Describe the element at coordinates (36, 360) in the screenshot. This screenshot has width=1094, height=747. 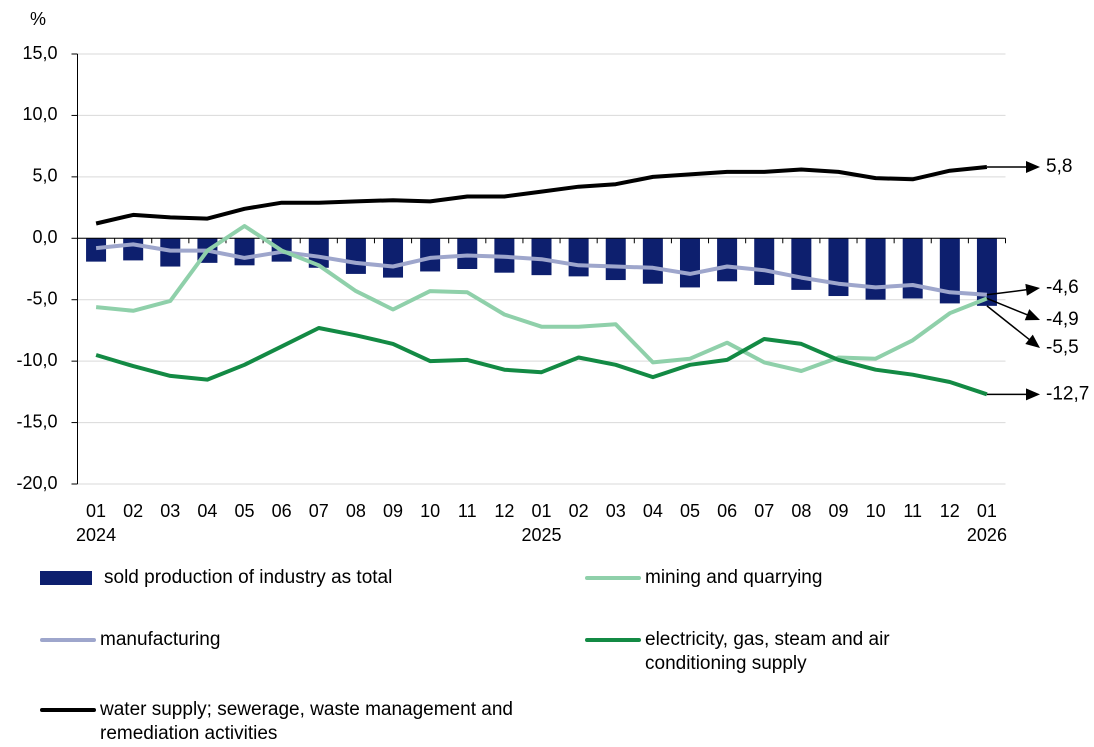
I see `y-tick-label: -10,0` at that location.